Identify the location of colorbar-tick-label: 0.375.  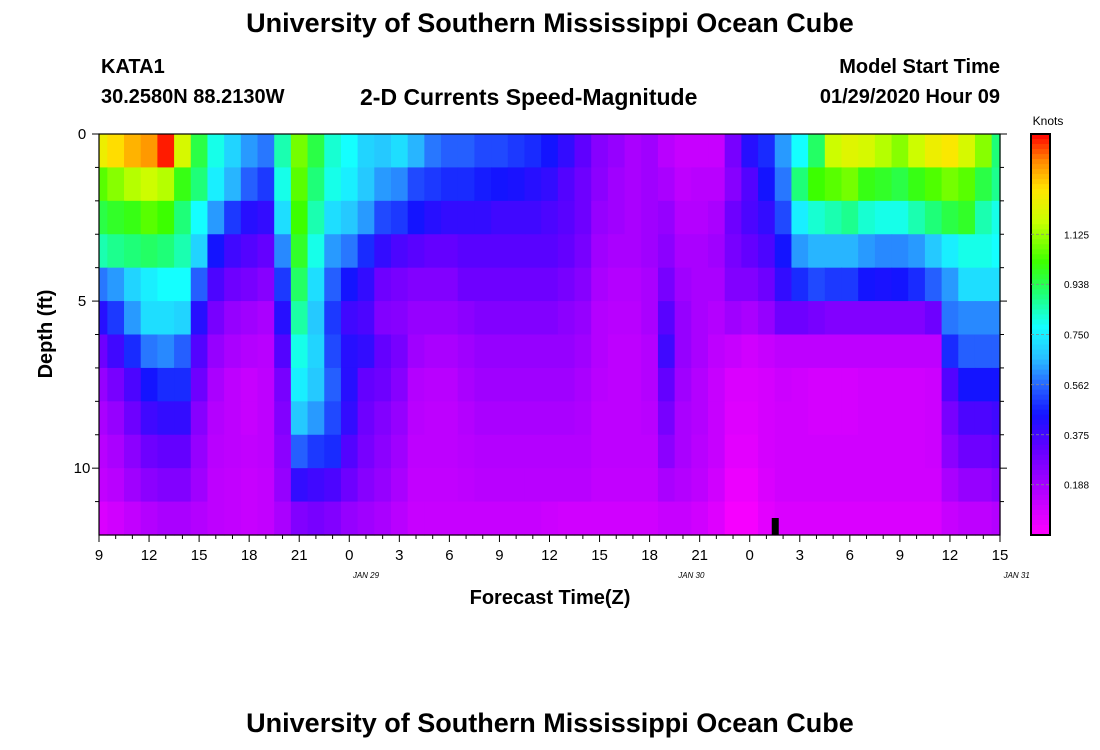
(1076, 436).